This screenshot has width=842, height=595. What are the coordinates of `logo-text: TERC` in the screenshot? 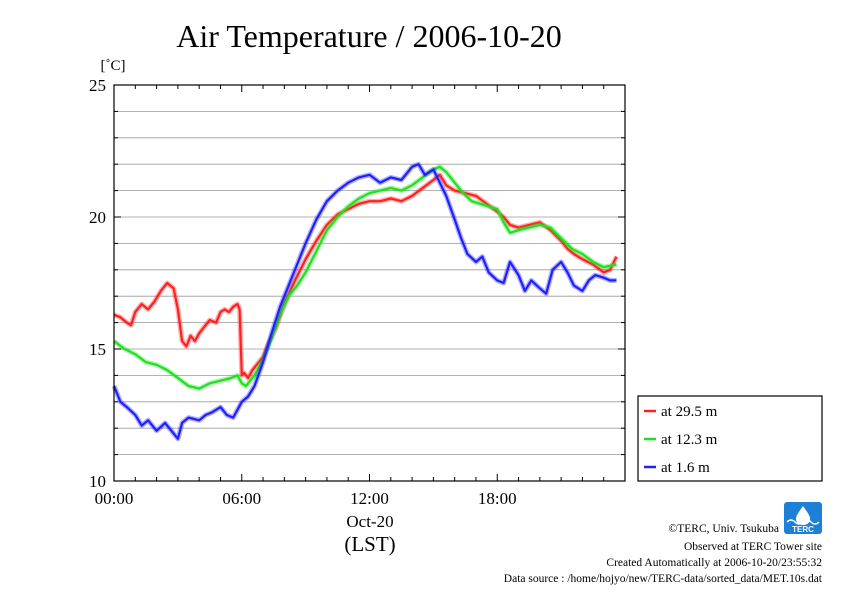 It's located at (803, 529).